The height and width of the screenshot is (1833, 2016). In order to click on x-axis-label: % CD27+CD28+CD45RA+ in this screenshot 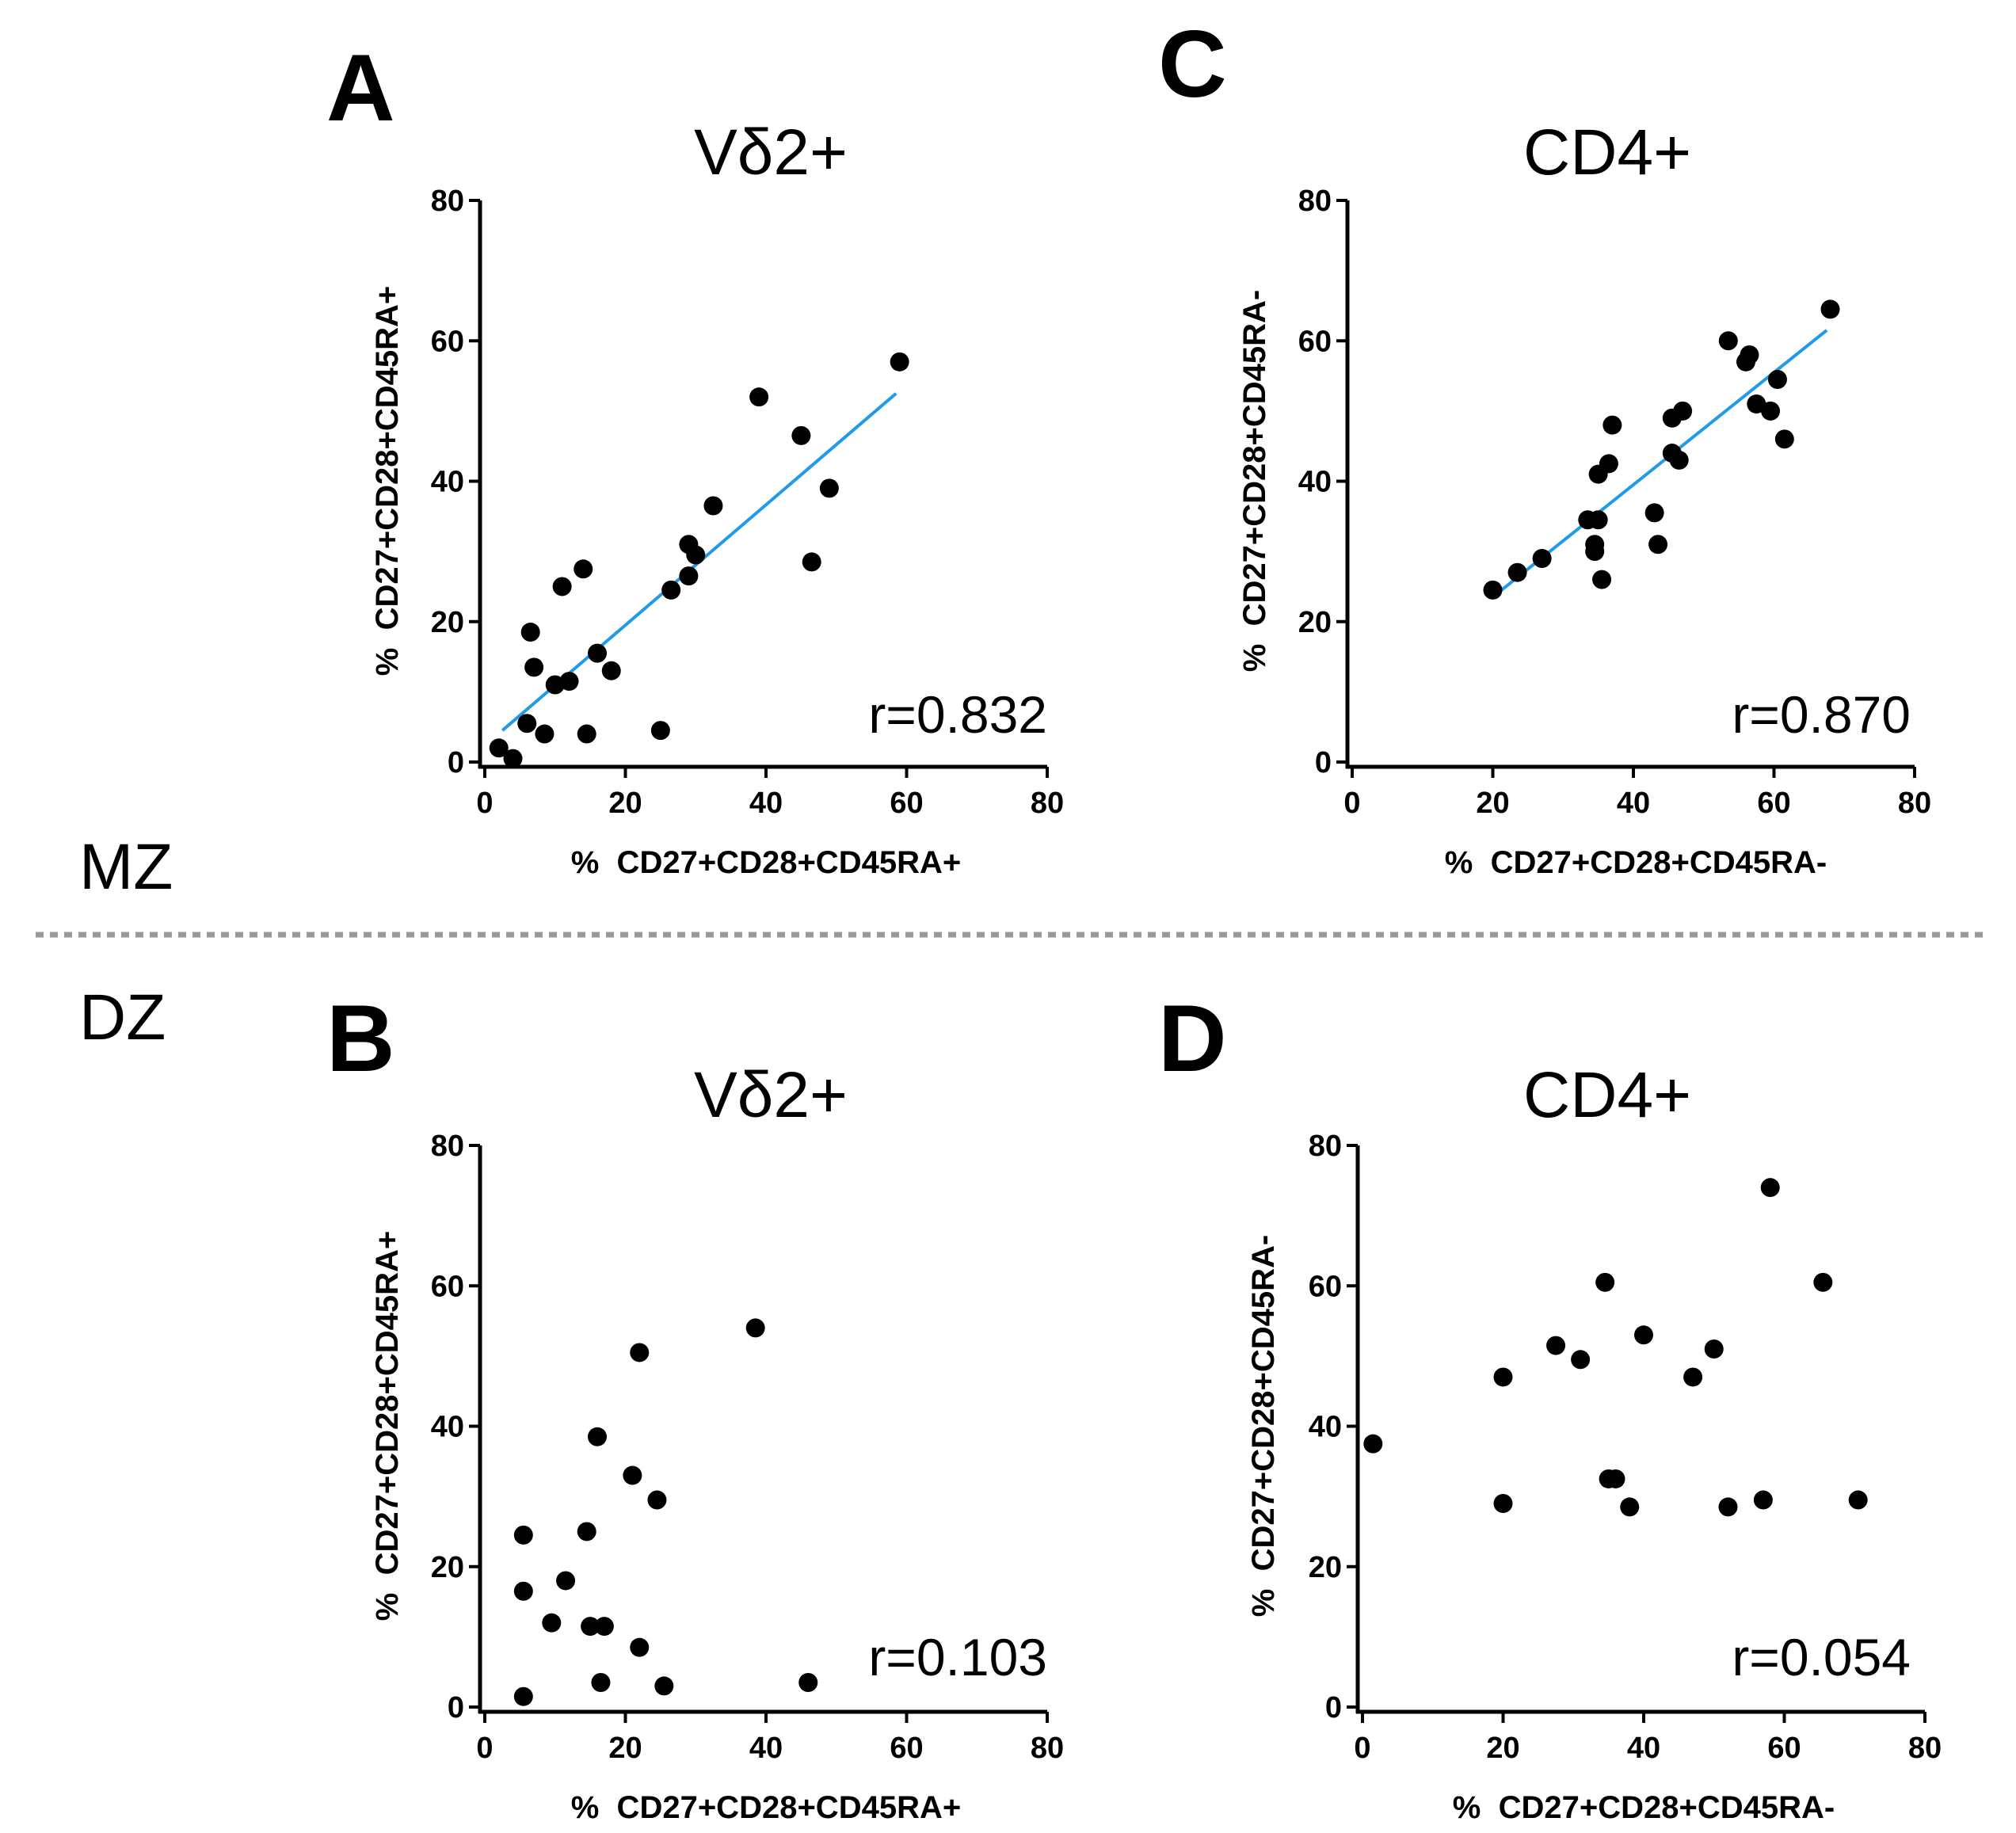, I will do `click(766, 863)`.